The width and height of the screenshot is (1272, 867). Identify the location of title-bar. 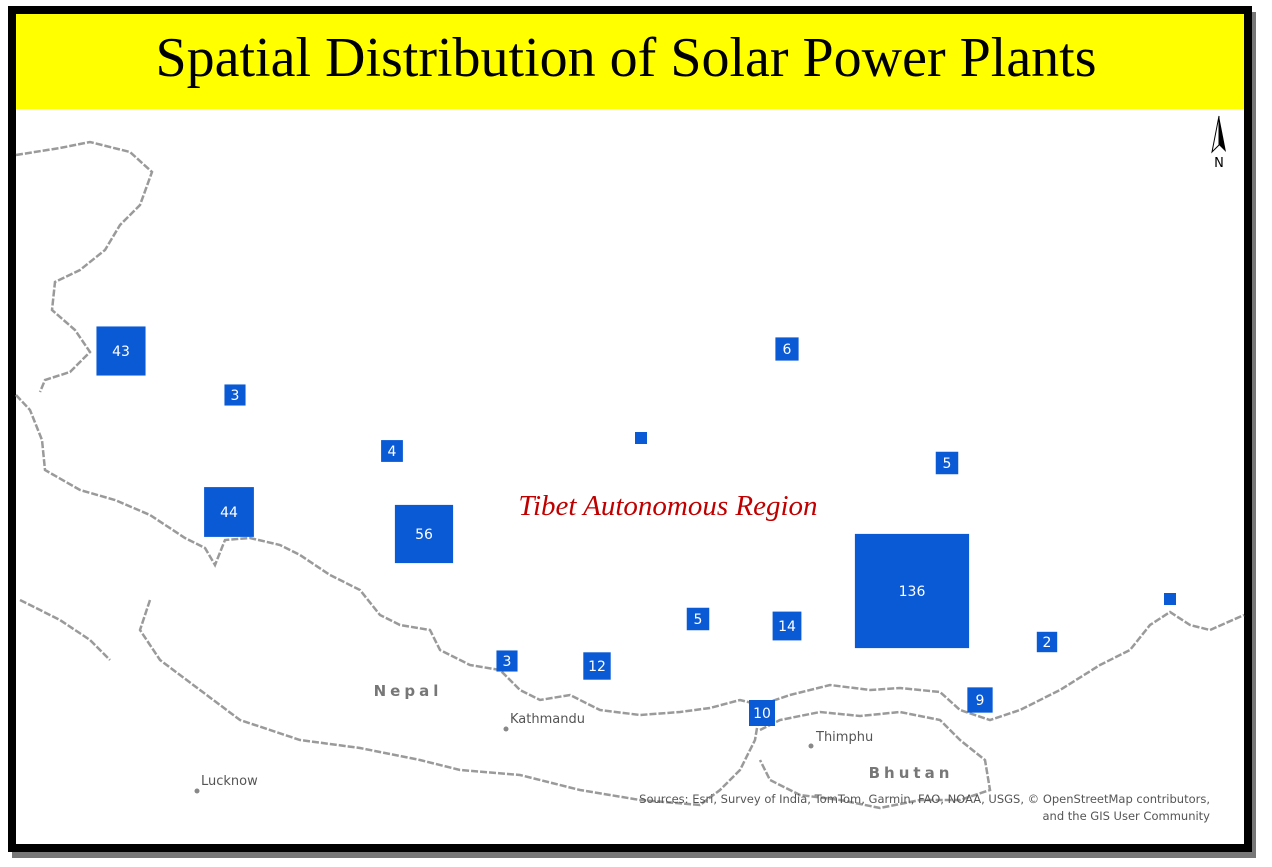
(630, 61).